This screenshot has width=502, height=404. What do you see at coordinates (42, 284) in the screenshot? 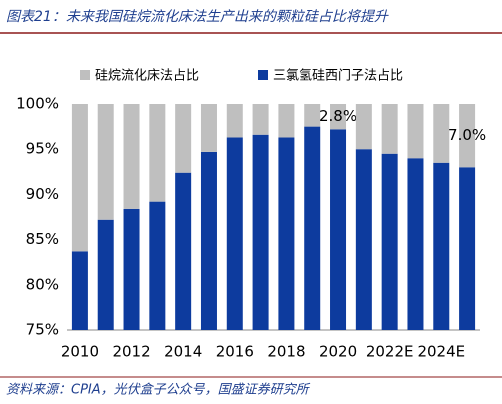
I see `y-tick-label: 80%` at bounding box center [42, 284].